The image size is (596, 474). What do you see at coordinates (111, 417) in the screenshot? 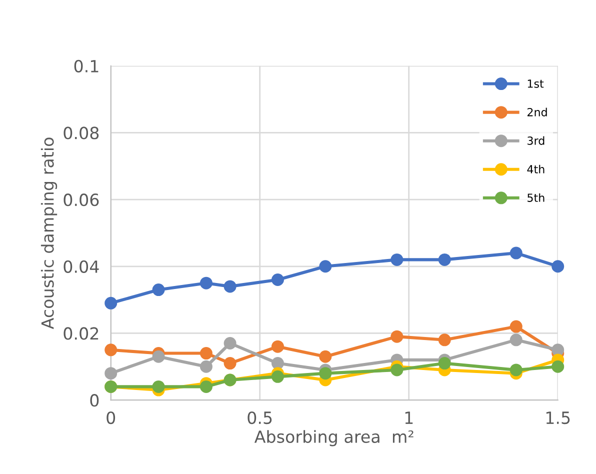
I see `x-tick-label: 0` at bounding box center [111, 417].